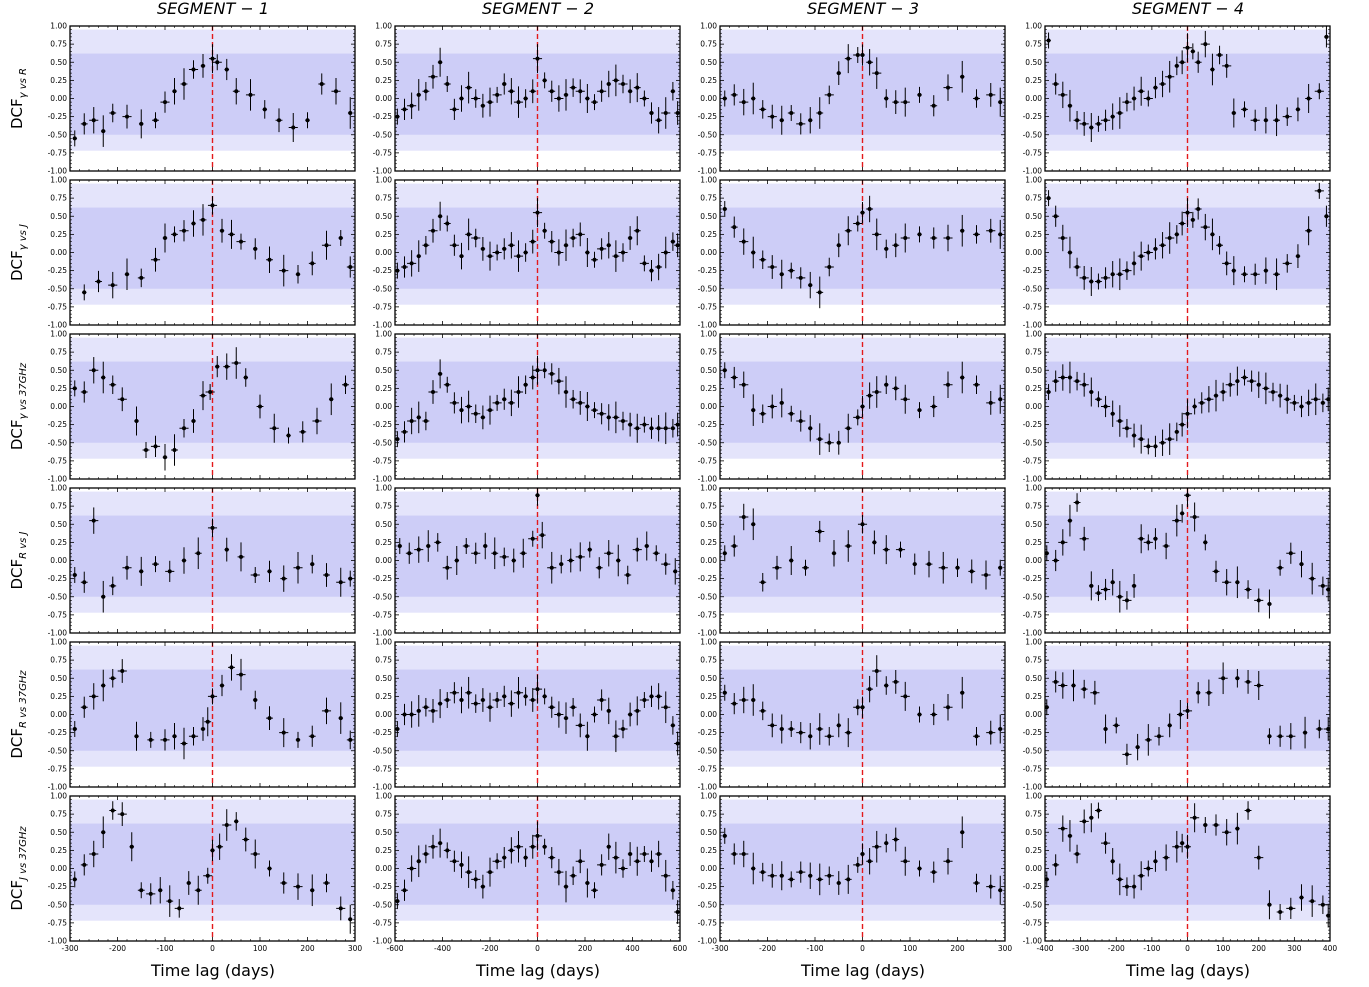 Image resolution: width=1369 pixels, height=987 pixels. What do you see at coordinates (383, 678) in the screenshot?
I see `y-tick-label: 0.50` at bounding box center [383, 678].